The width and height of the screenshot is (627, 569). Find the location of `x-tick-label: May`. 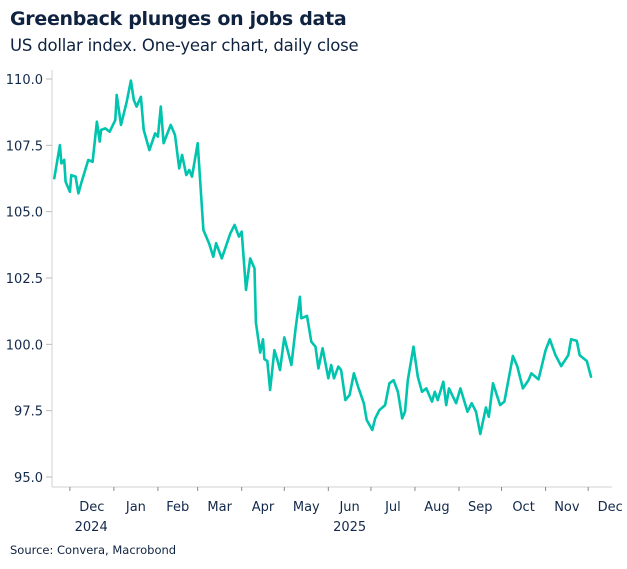

x-tick-label: May is located at coordinates (306, 507).